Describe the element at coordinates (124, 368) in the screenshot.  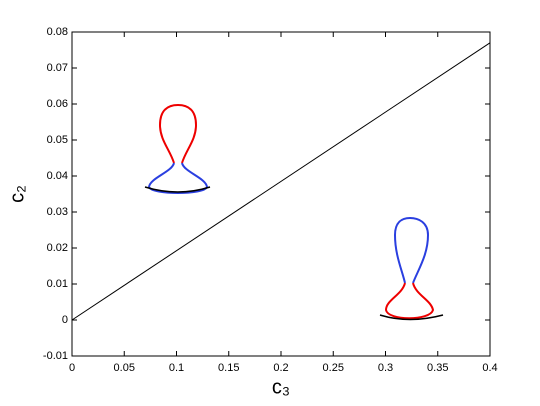
I see `x-tick-label: 0.05` at that location.